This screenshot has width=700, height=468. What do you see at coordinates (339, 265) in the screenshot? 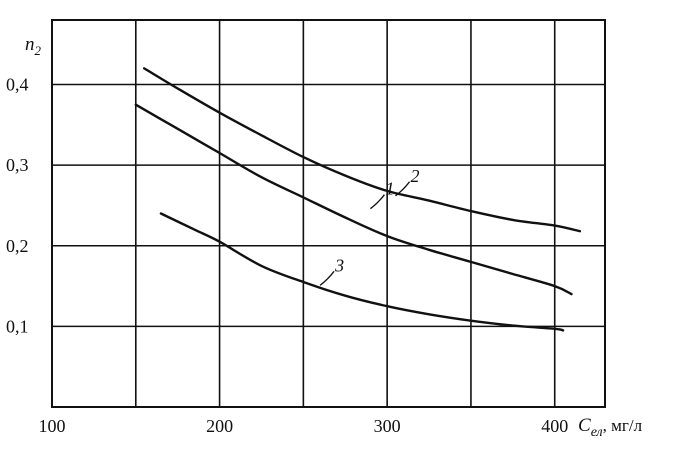
I see `curve-3-label: 3` at bounding box center [339, 265].